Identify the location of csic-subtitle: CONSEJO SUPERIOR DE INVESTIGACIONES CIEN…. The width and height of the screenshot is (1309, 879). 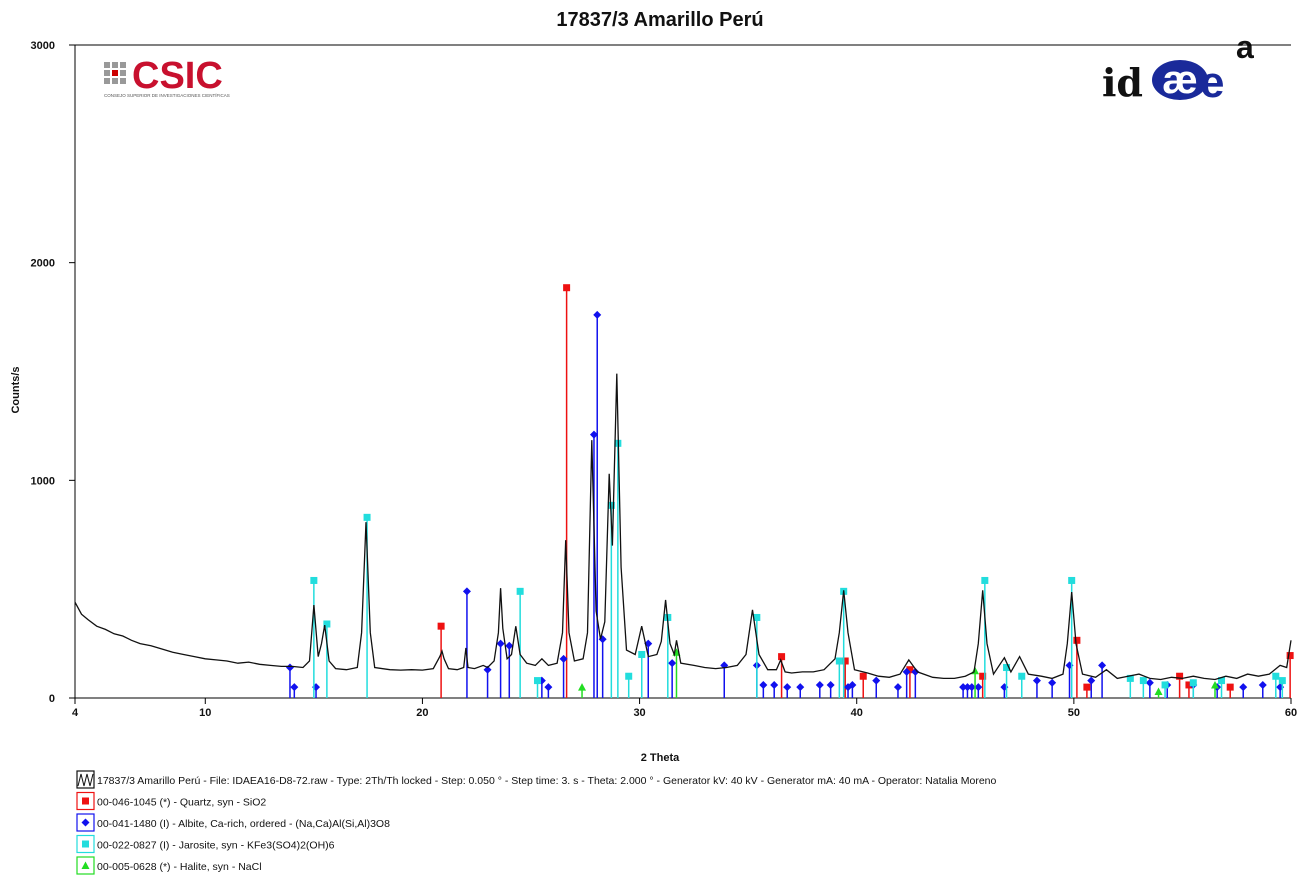
(167, 95).